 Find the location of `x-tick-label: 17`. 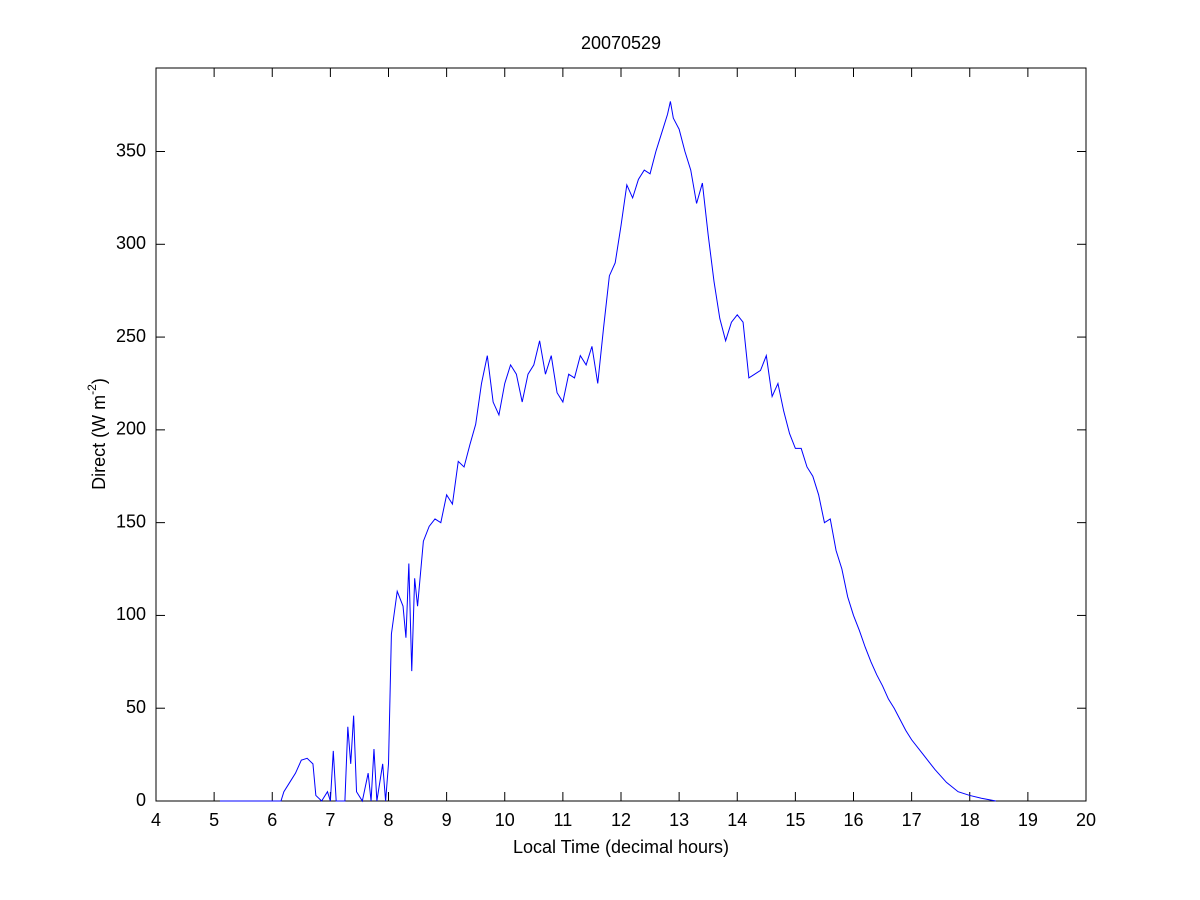

x-tick-label: 17 is located at coordinates (912, 820).